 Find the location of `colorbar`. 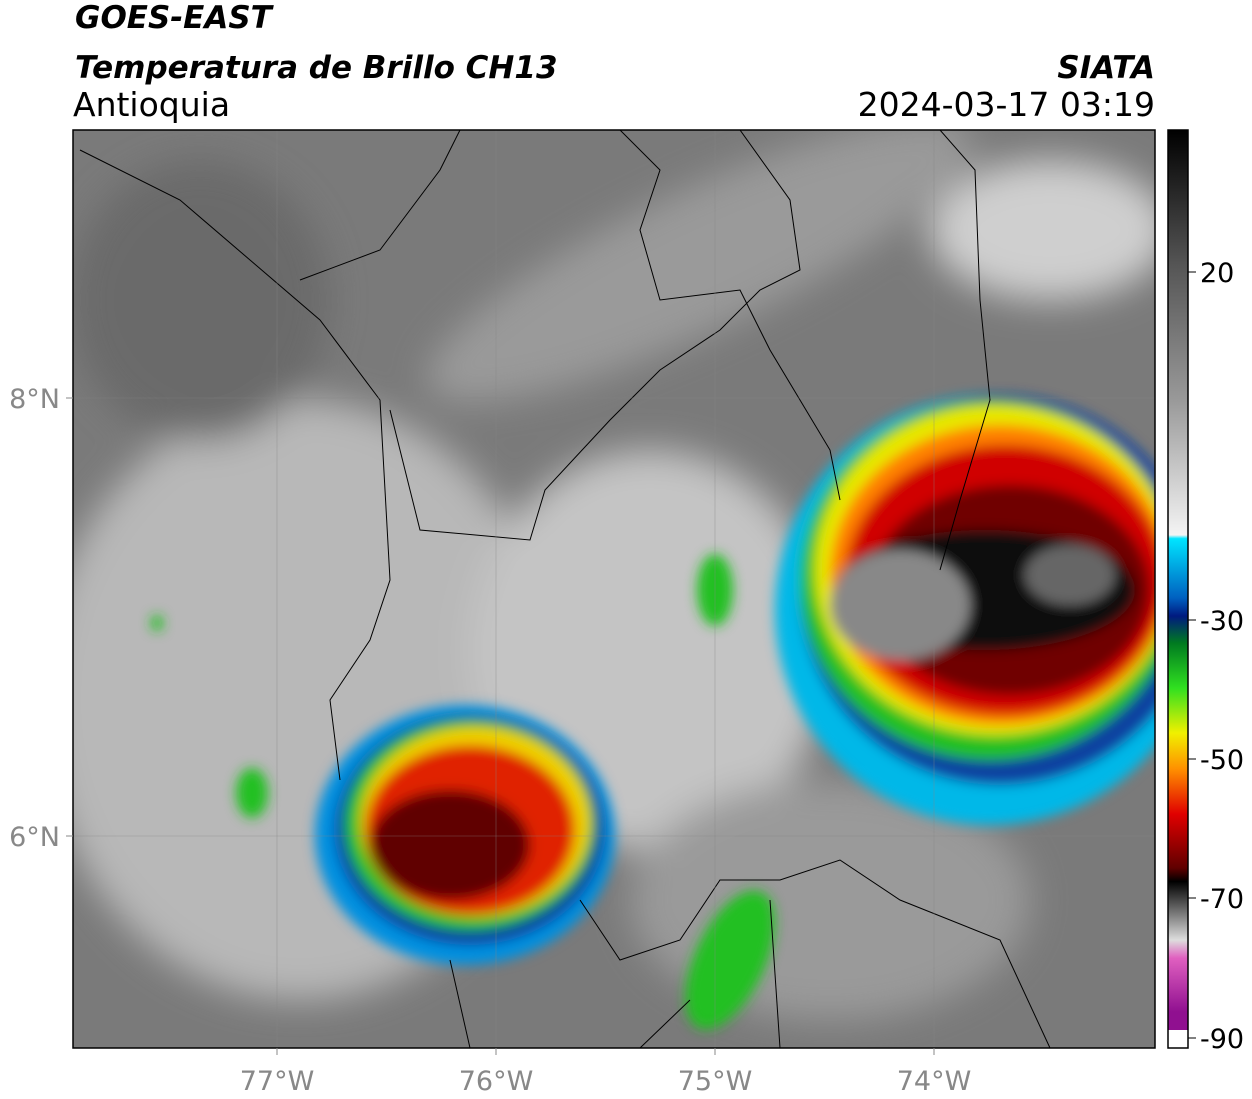

colorbar is located at coordinates (1178, 580).